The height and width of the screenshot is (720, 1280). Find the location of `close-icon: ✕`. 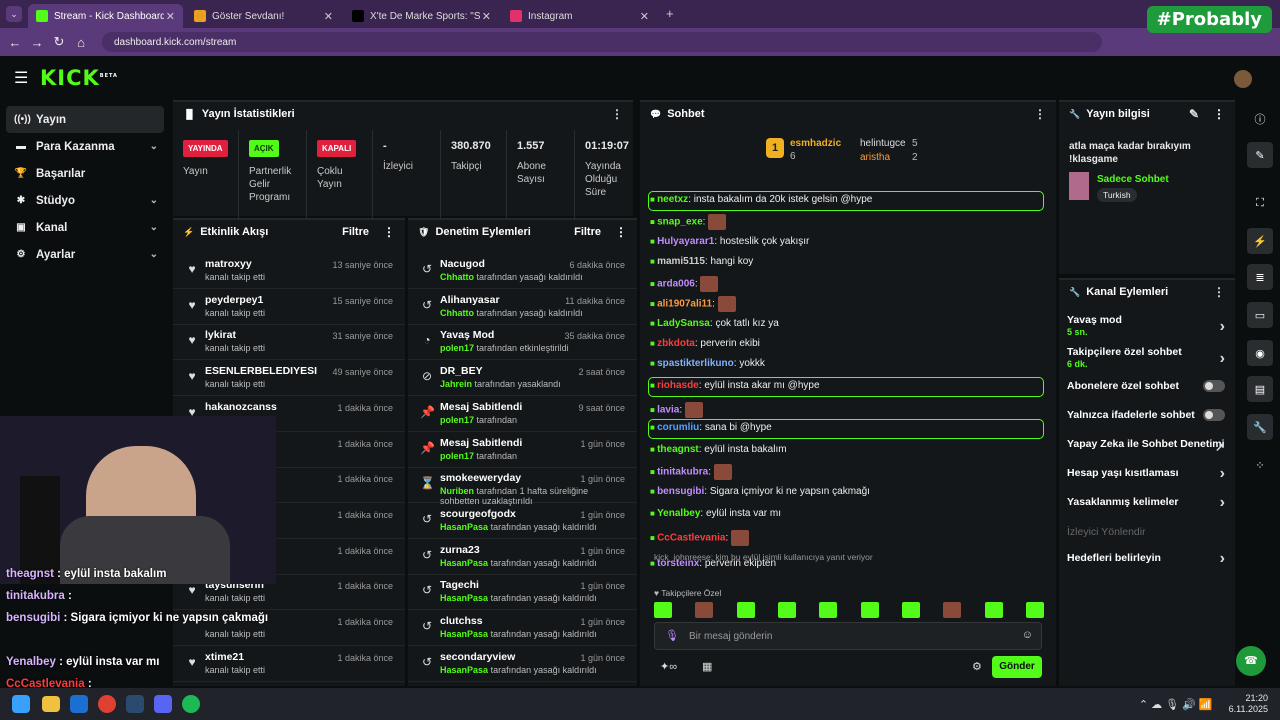

close-icon: ✕ is located at coordinates (644, 16).